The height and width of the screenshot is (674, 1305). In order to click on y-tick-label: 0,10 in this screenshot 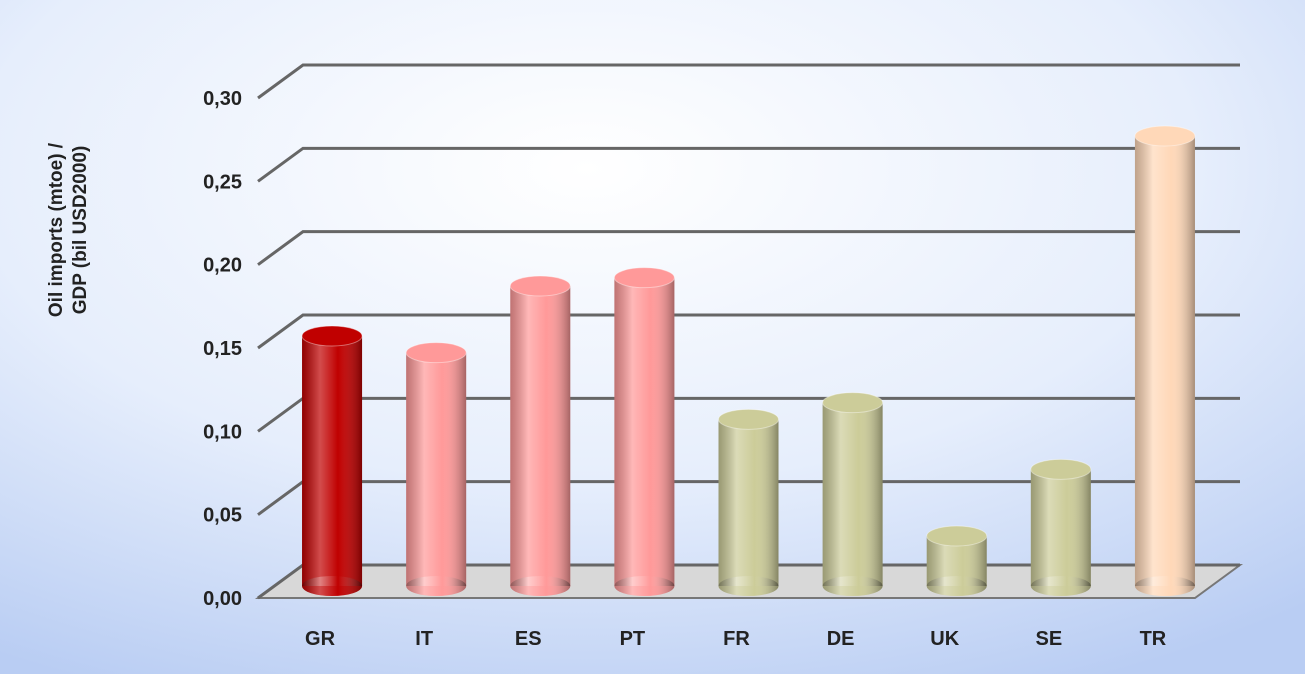, I will do `click(222, 432)`.